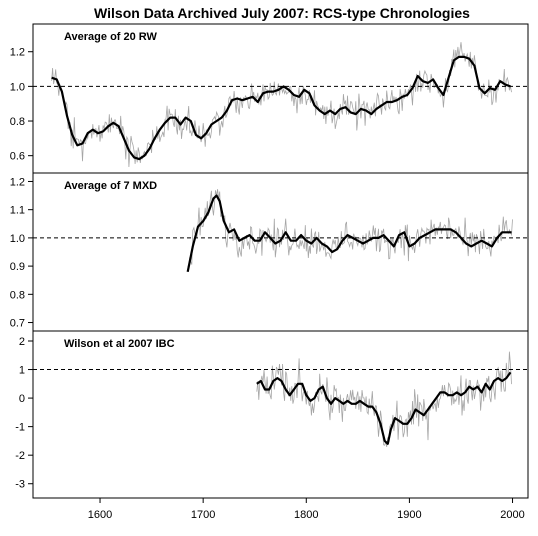 This screenshot has height=536, width=538. I want to click on panel-label: Average of 7 MXD, so click(110, 186).